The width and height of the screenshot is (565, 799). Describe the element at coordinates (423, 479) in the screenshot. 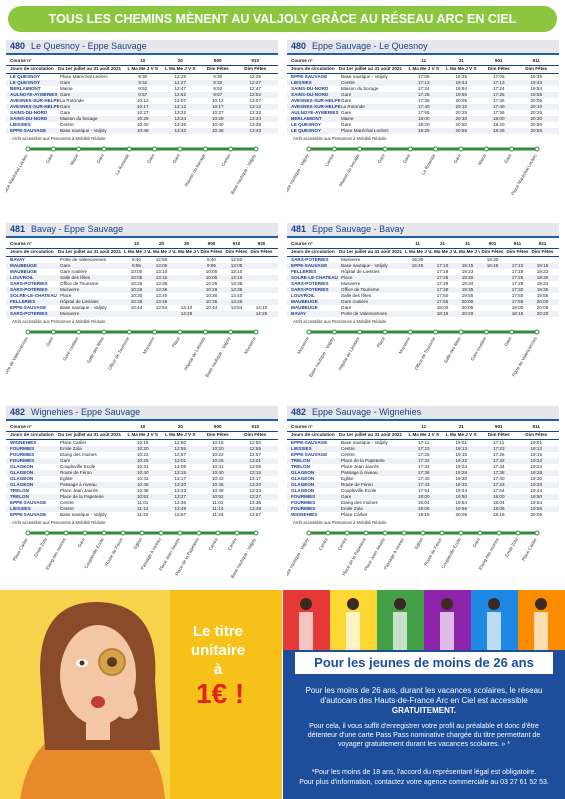

I see `timetable-row: GLAGEON Eglise 17:40 19:30 17:40 19:30` at that location.